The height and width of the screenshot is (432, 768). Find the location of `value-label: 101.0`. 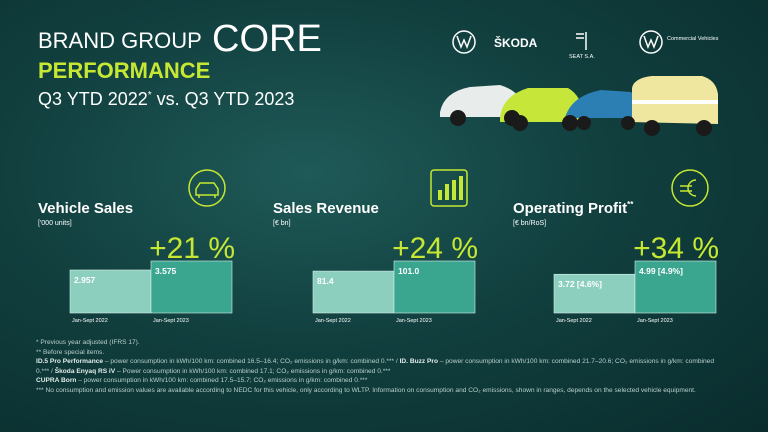

value-label: 101.0 is located at coordinates (409, 271).